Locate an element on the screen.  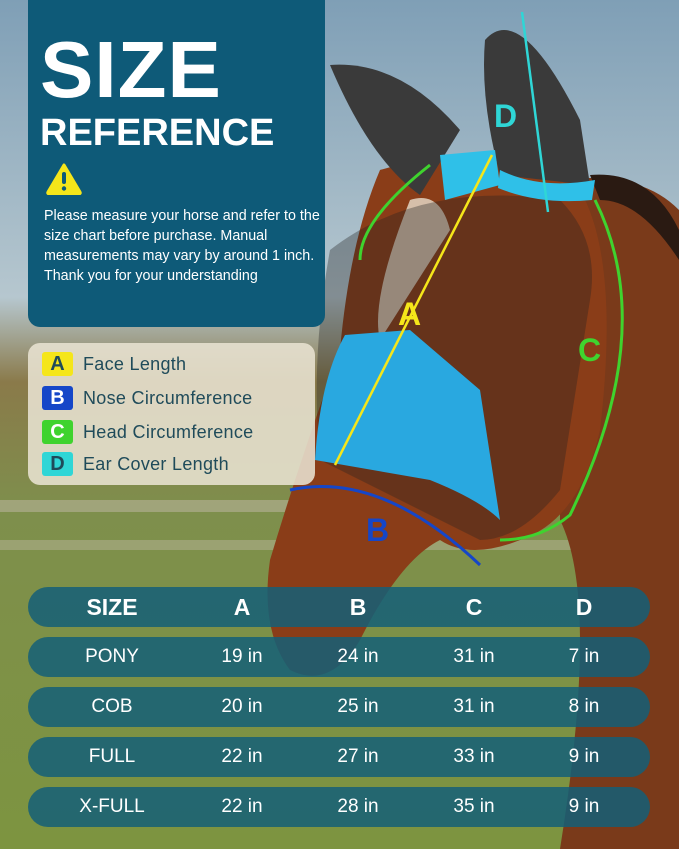
legend-item-face-length: A Face Length is located at coordinates (114, 364).